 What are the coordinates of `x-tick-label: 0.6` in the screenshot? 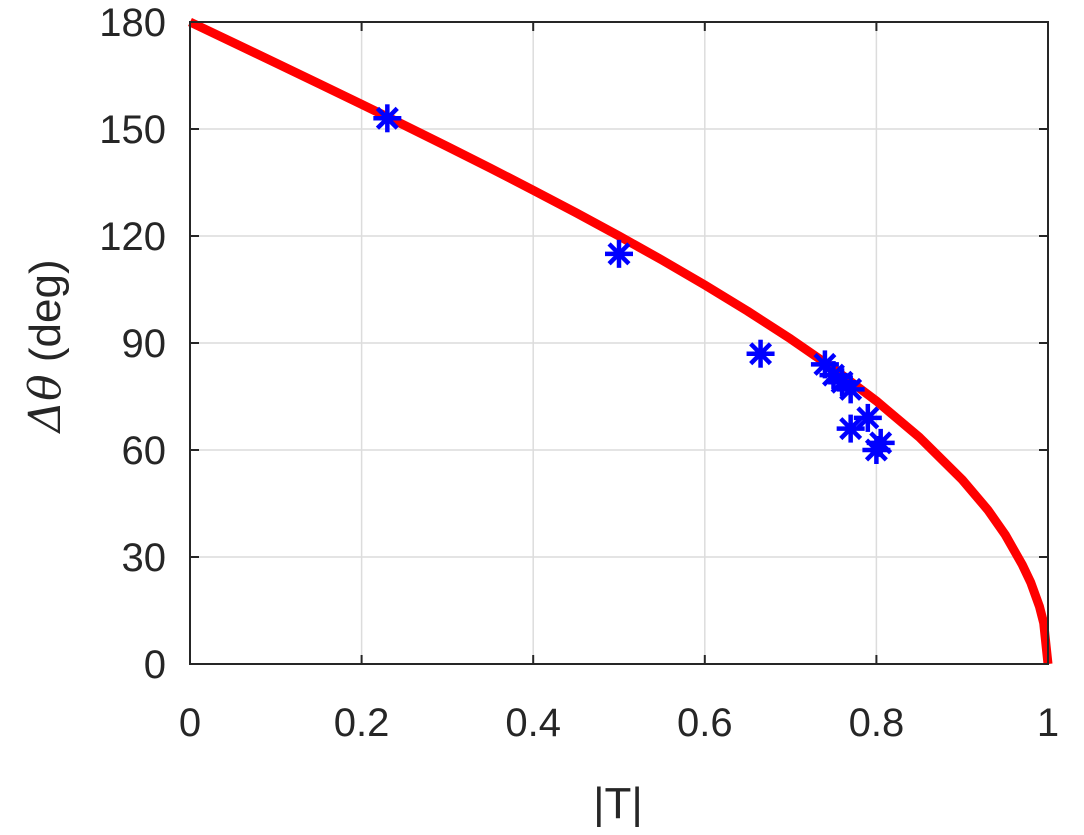 It's located at (705, 723).